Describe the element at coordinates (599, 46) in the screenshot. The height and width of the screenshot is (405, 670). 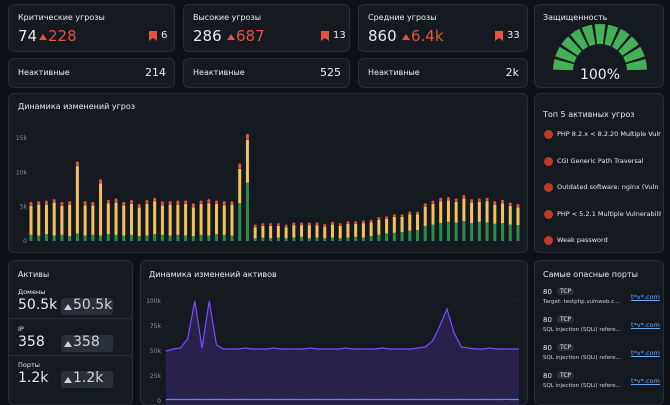
I see `protection-card: Защищенность 100%` at that location.